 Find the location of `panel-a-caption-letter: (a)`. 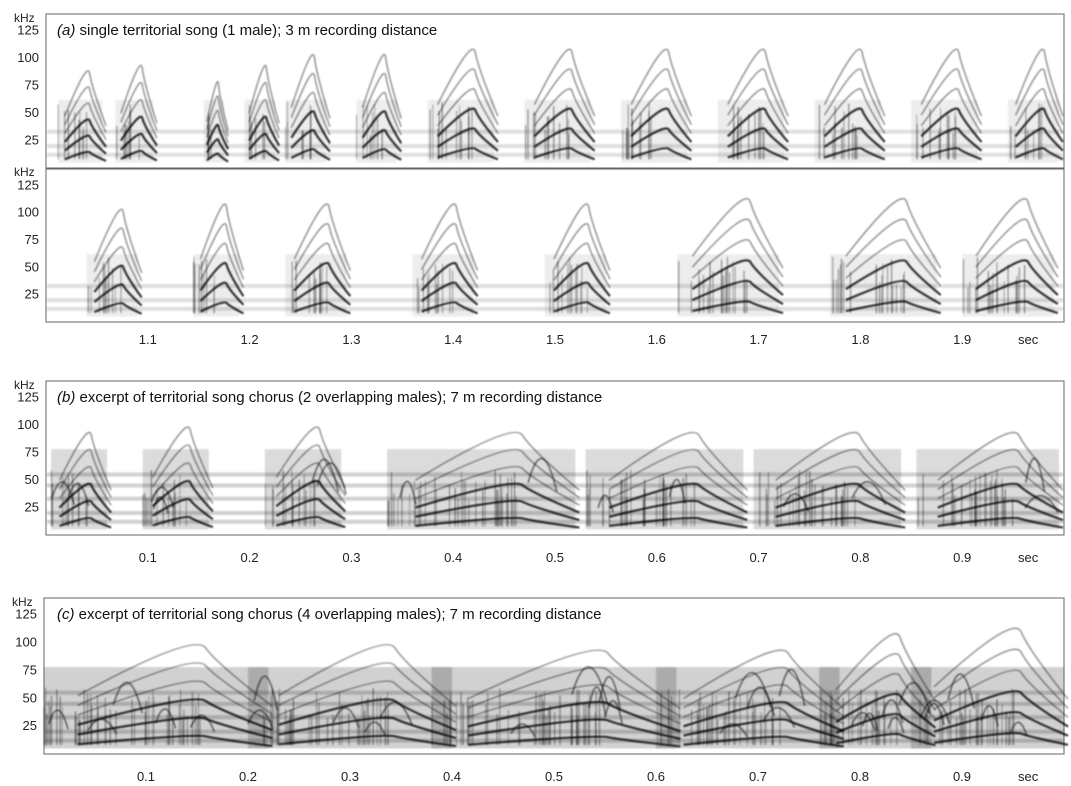

panel-a-caption-letter: (a) is located at coordinates (66, 30).